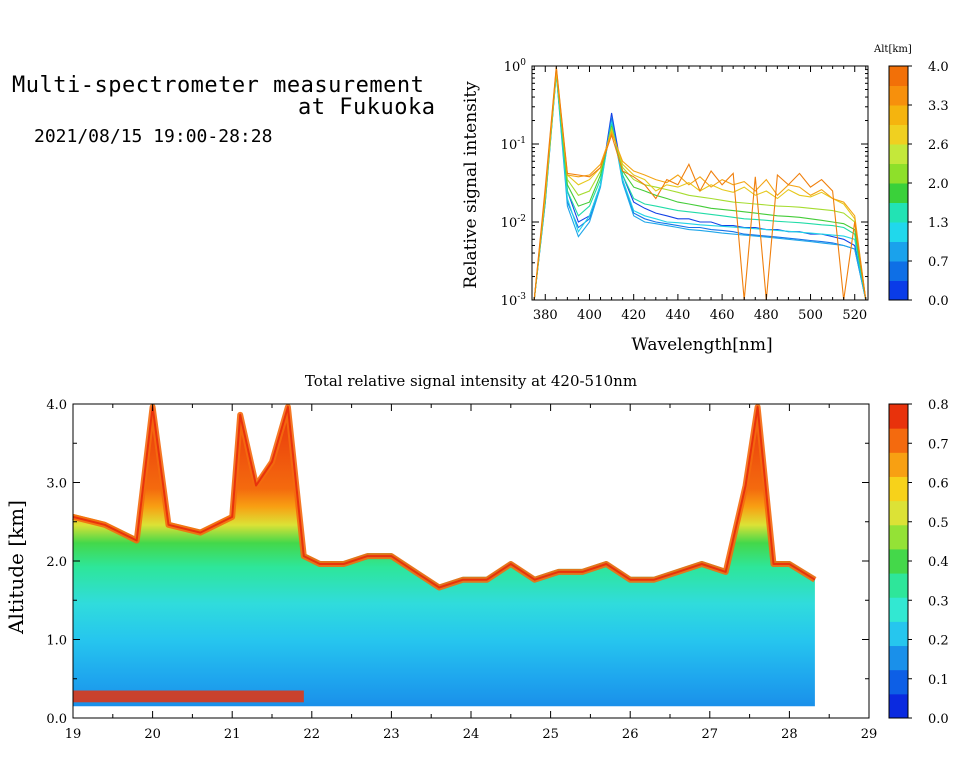 The image size is (960, 770). I want to click on altitude-colorbar-label: 0.7, so click(938, 262).